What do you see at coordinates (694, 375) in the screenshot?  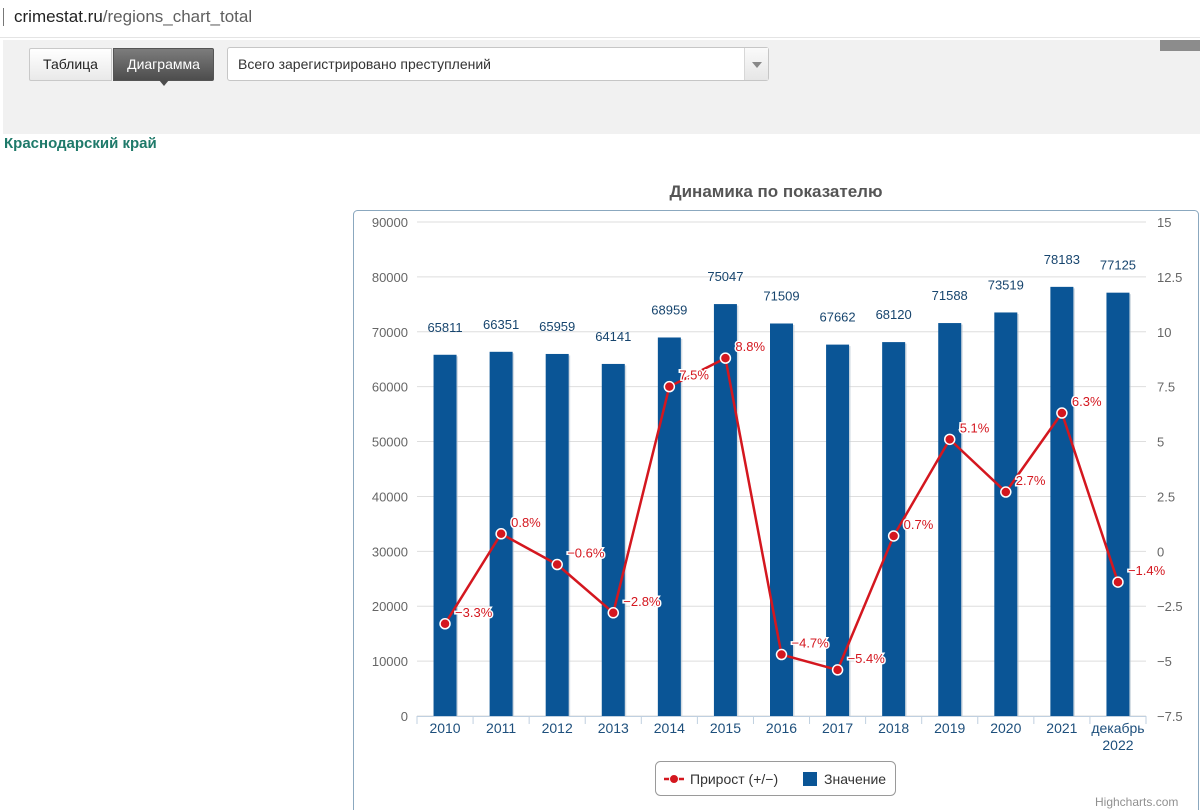 I see `growth-label: 7.5%` at bounding box center [694, 375].